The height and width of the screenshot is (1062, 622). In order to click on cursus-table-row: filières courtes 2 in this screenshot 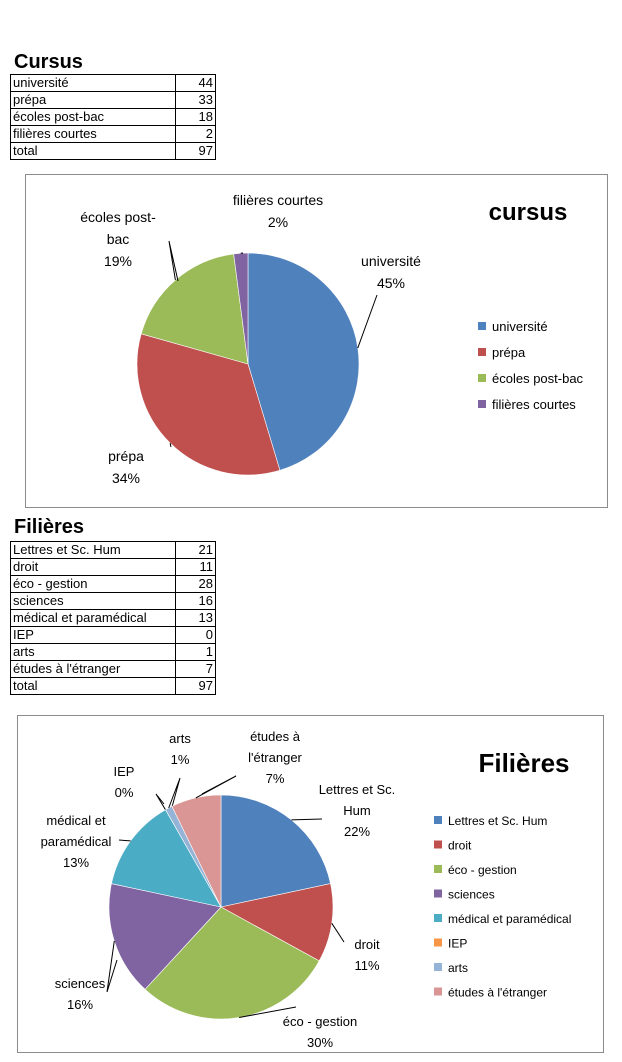, I will do `click(113, 134)`.